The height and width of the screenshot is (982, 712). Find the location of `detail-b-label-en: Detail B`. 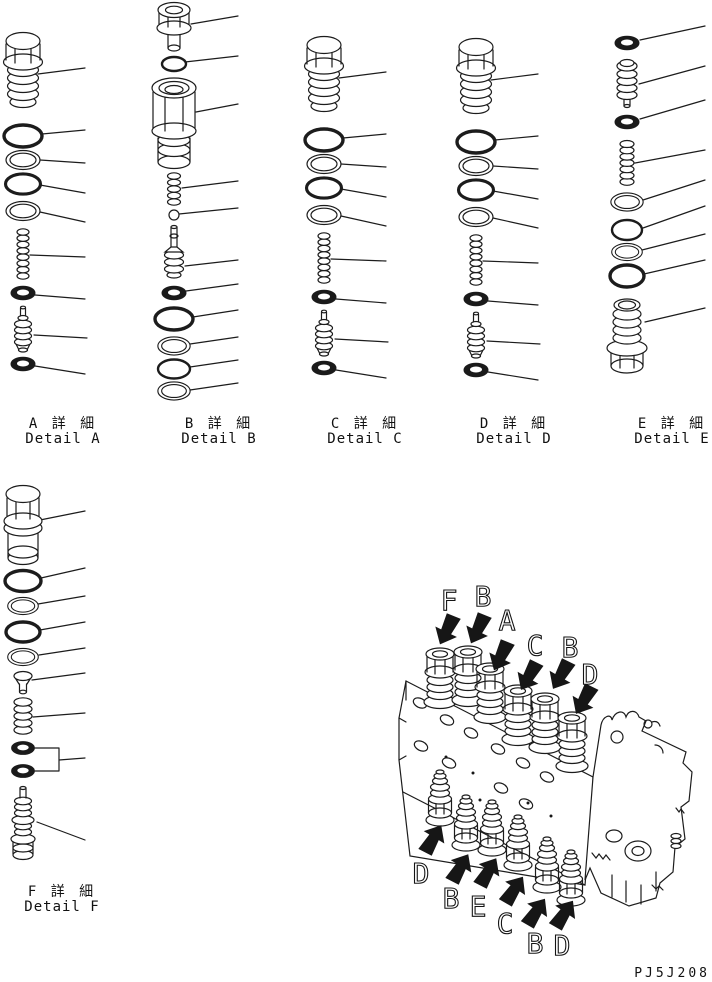

detail-b-label-en: Detail B is located at coordinates (218, 439).